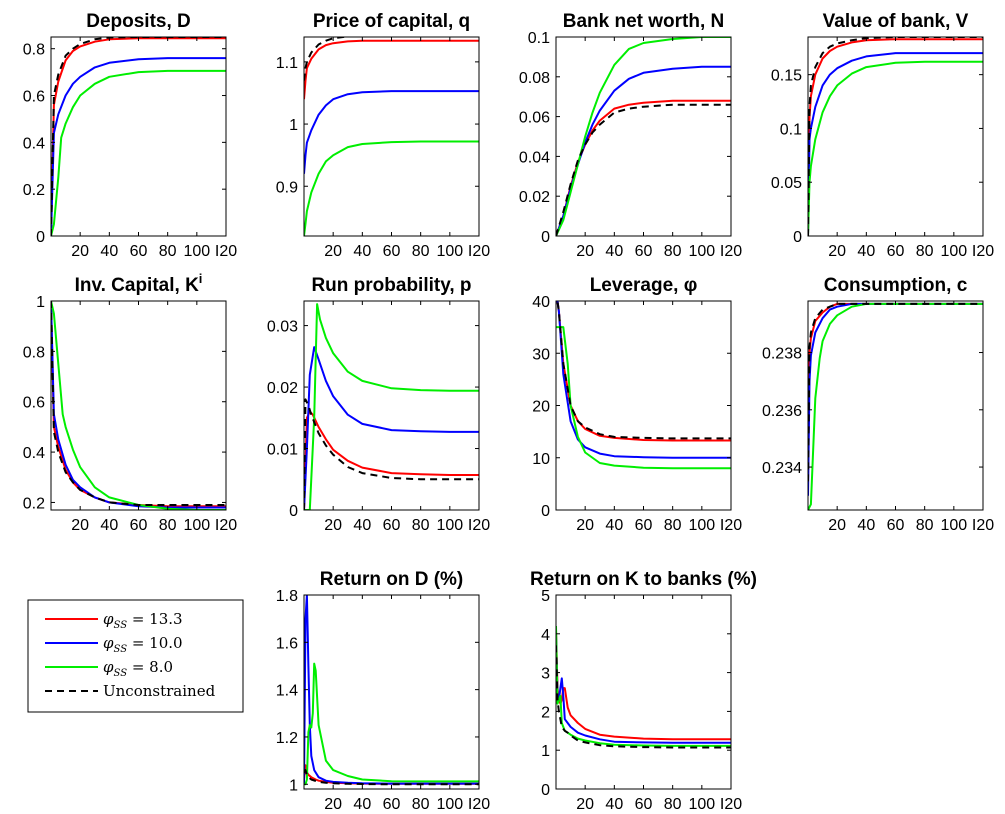 The image size is (1005, 814). What do you see at coordinates (782, 411) in the screenshot?
I see `y-tick-label: 0.236` at bounding box center [782, 411].